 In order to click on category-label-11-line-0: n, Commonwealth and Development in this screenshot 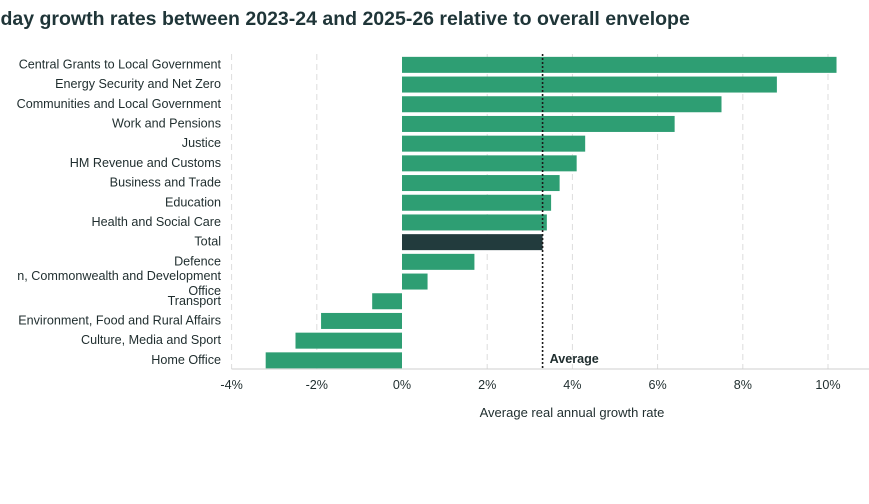, I will do `click(119, 276)`.